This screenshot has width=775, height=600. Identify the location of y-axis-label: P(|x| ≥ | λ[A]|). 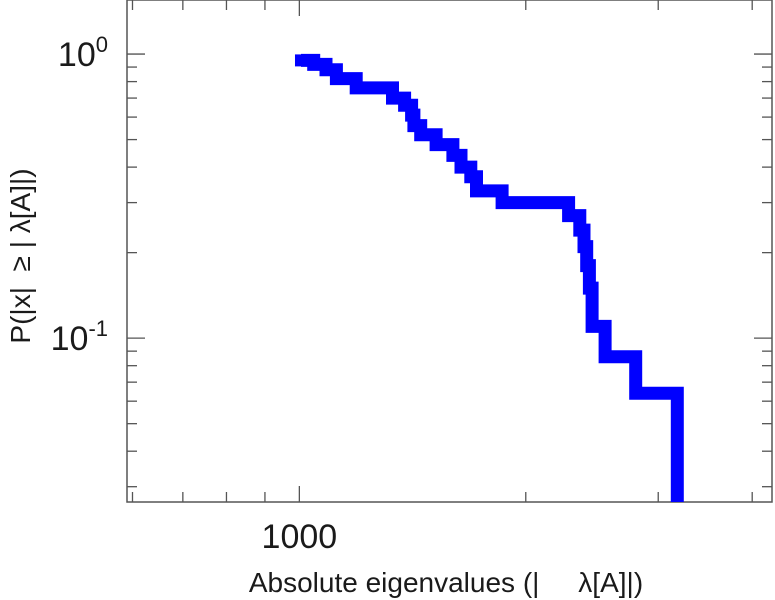
(20, 255).